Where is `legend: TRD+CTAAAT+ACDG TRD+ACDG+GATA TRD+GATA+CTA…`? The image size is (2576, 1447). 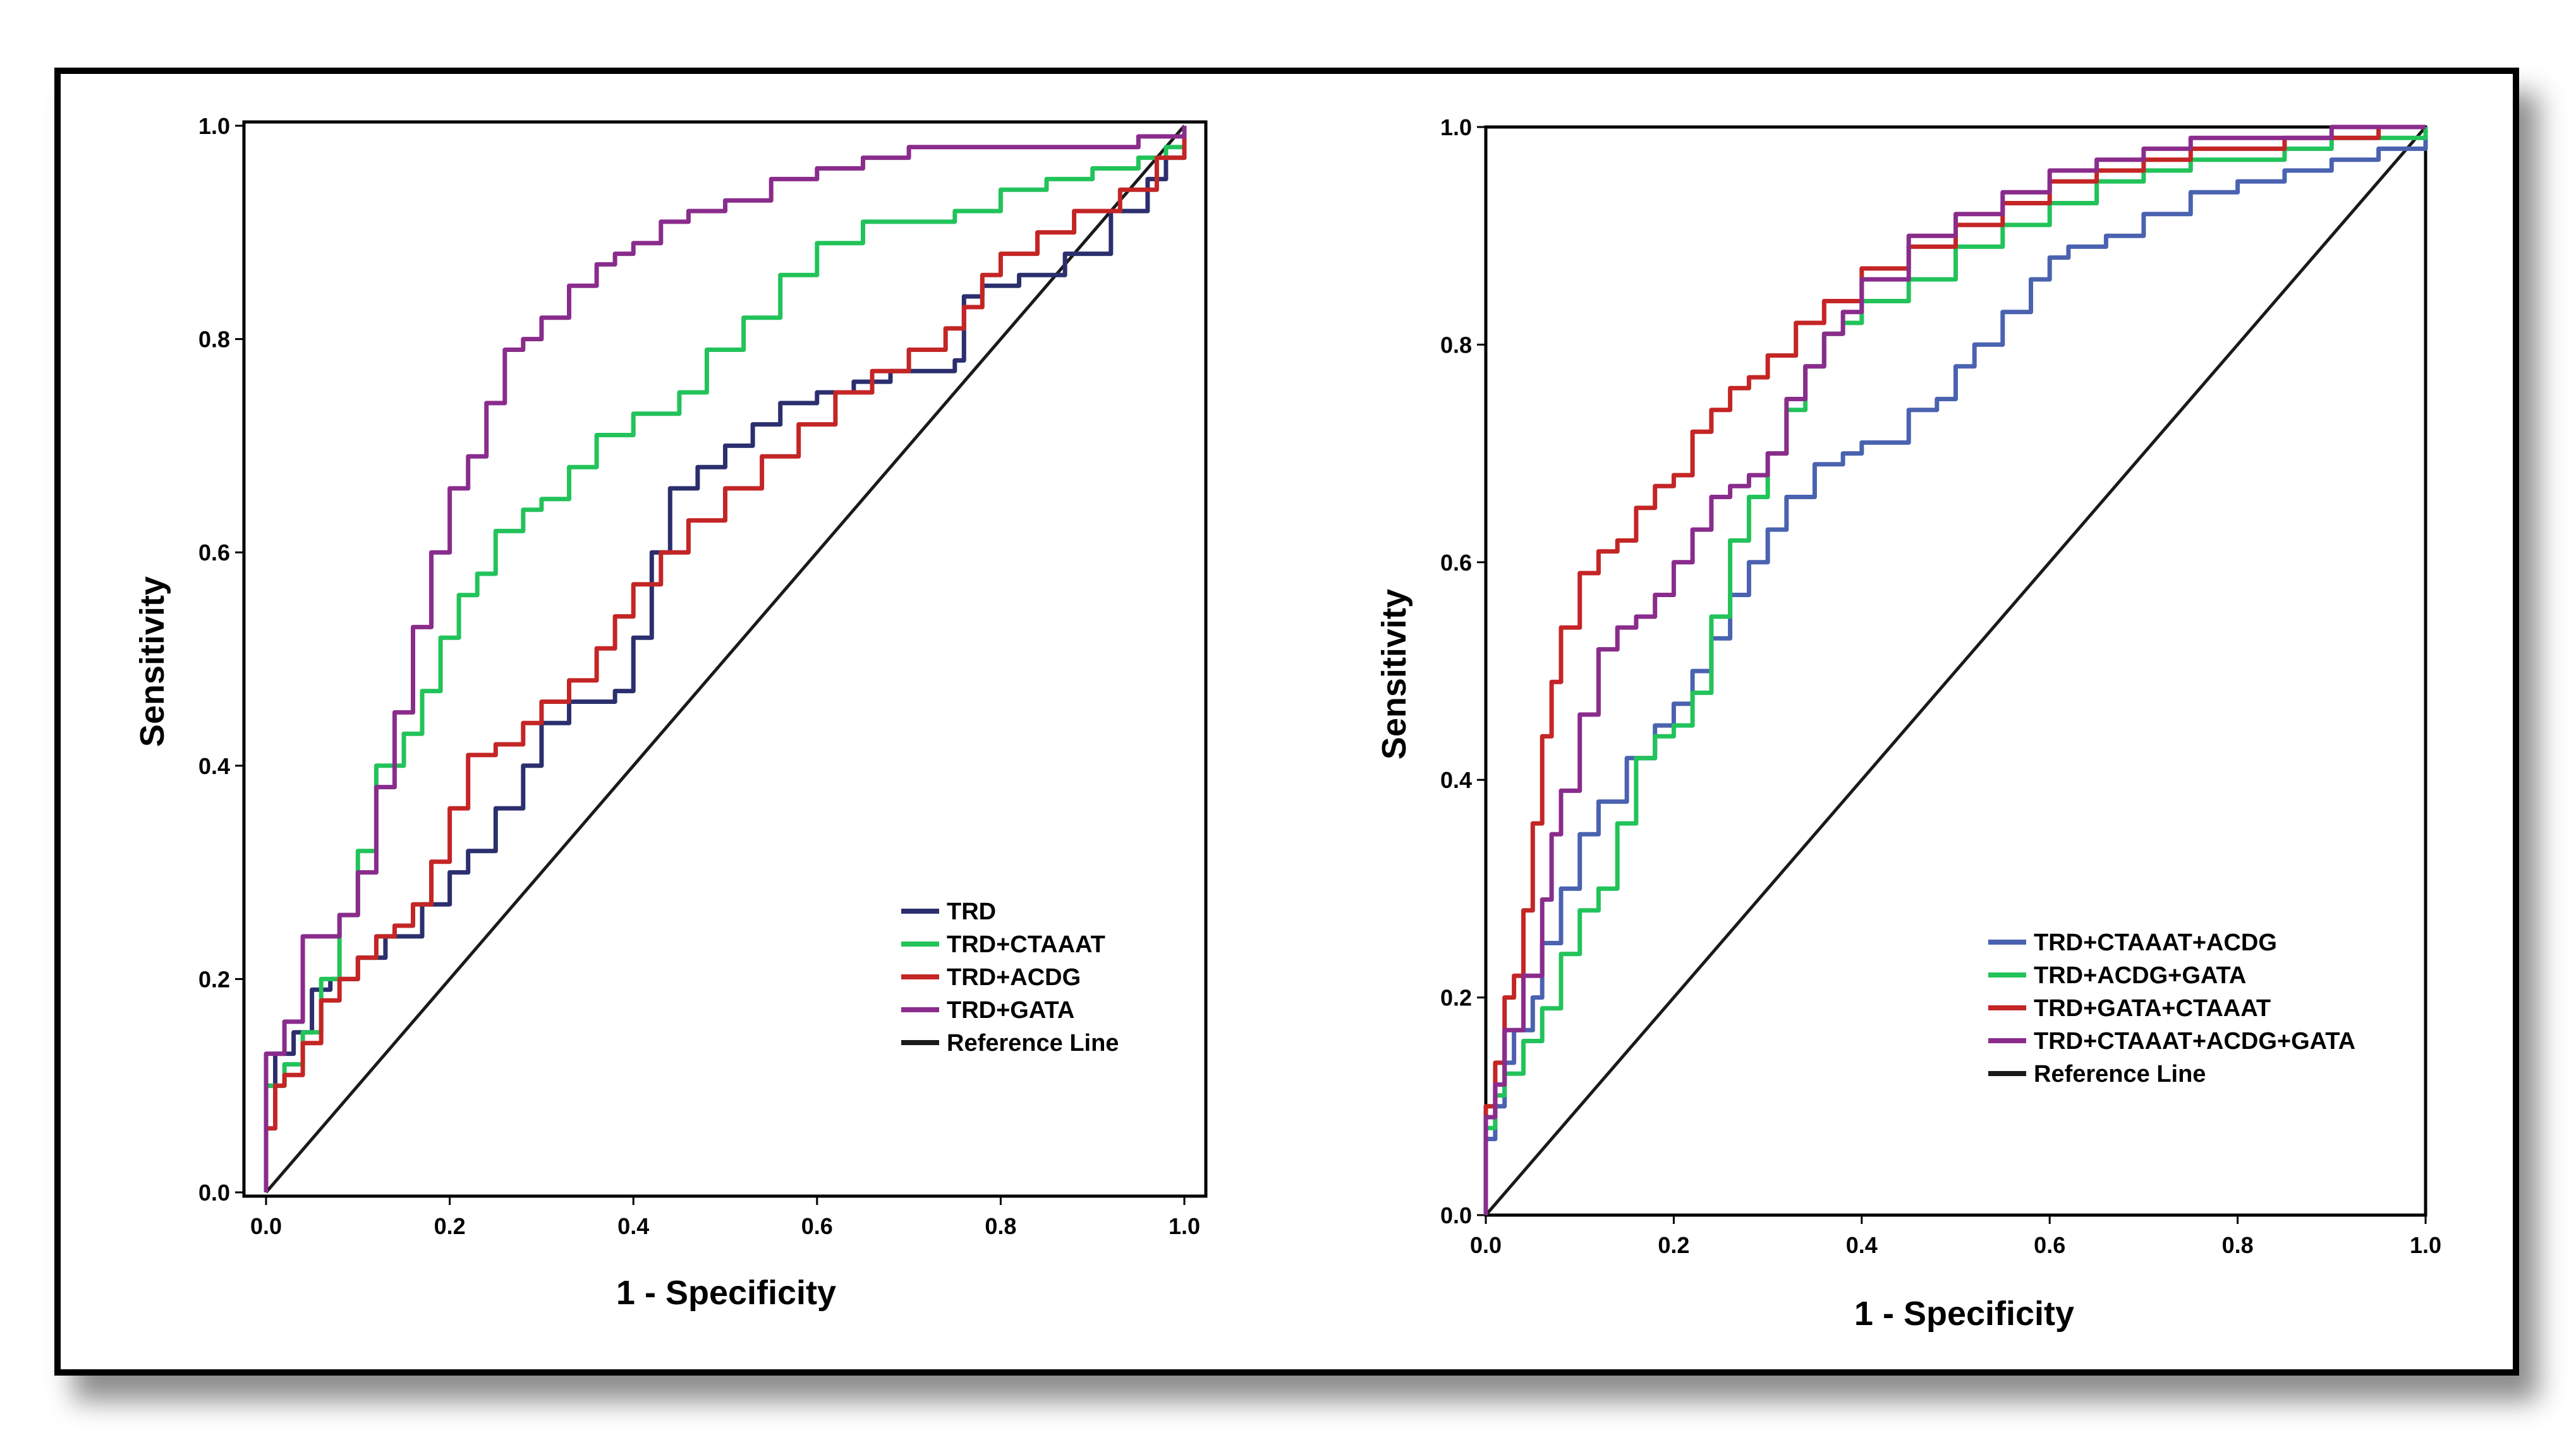 legend: TRD+CTAAAT+ACDG TRD+ACDG+GATA TRD+GATA+CTA… is located at coordinates (2171, 1008).